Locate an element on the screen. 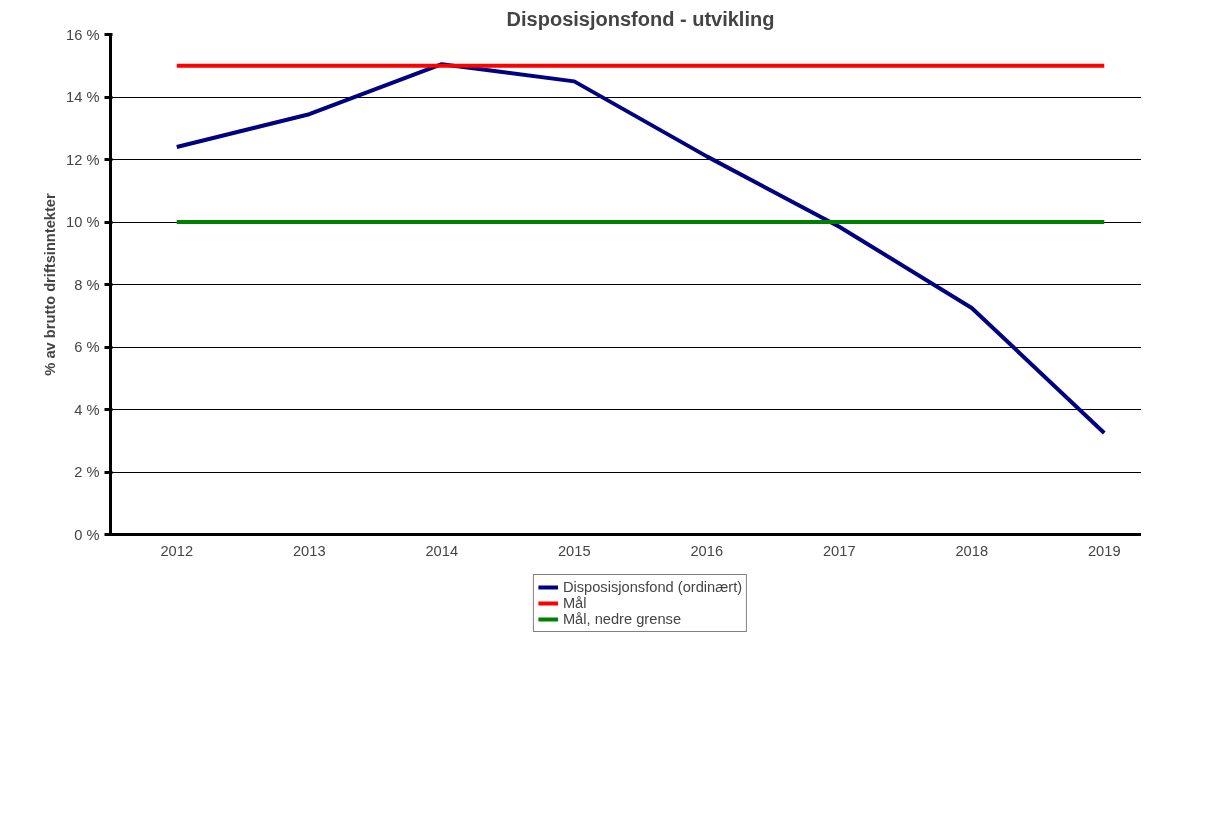 Image resolution: width=1208 pixels, height=814 pixels. x-tick-label: 2013 is located at coordinates (309, 550).